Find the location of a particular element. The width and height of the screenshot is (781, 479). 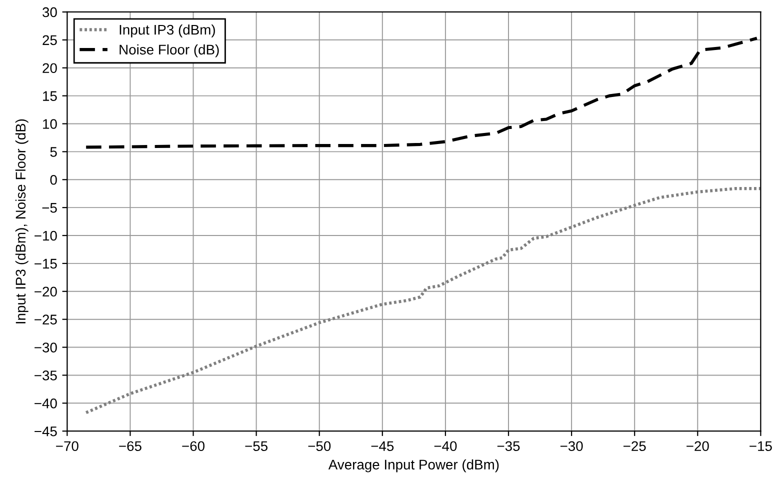

x-tick-label: −40 is located at coordinates (445, 446).